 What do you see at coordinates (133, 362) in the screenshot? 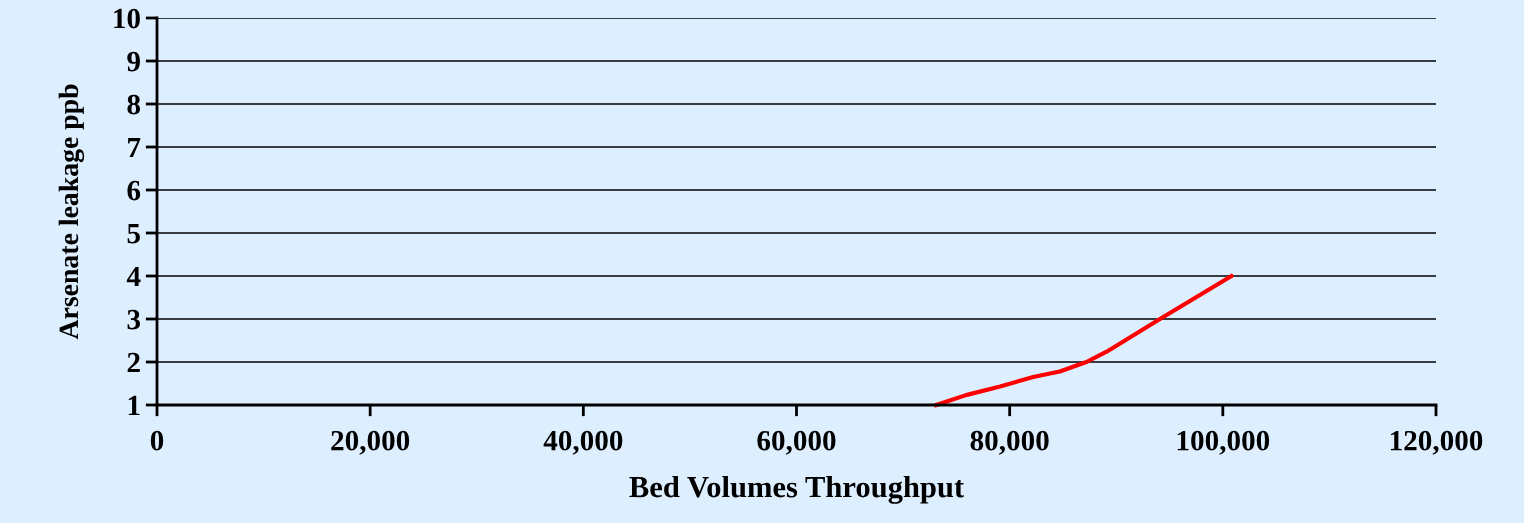
I see `y-tick-label: 2` at bounding box center [133, 362].